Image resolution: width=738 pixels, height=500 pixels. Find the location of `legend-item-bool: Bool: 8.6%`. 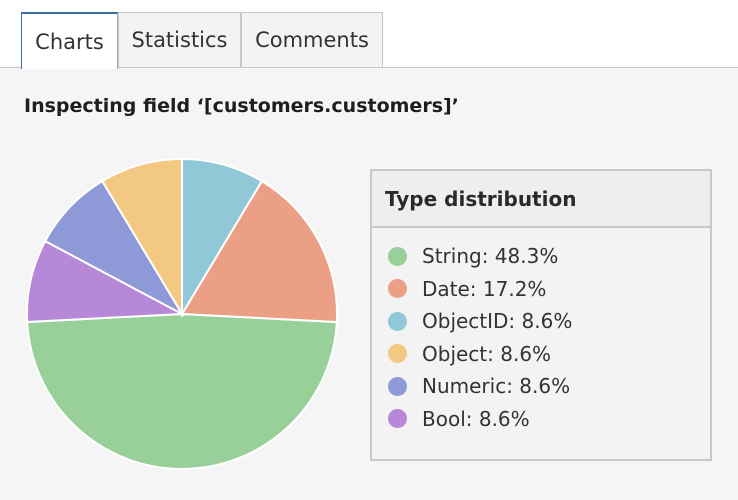

legend-item-bool: Bool: 8.6% is located at coordinates (549, 419).